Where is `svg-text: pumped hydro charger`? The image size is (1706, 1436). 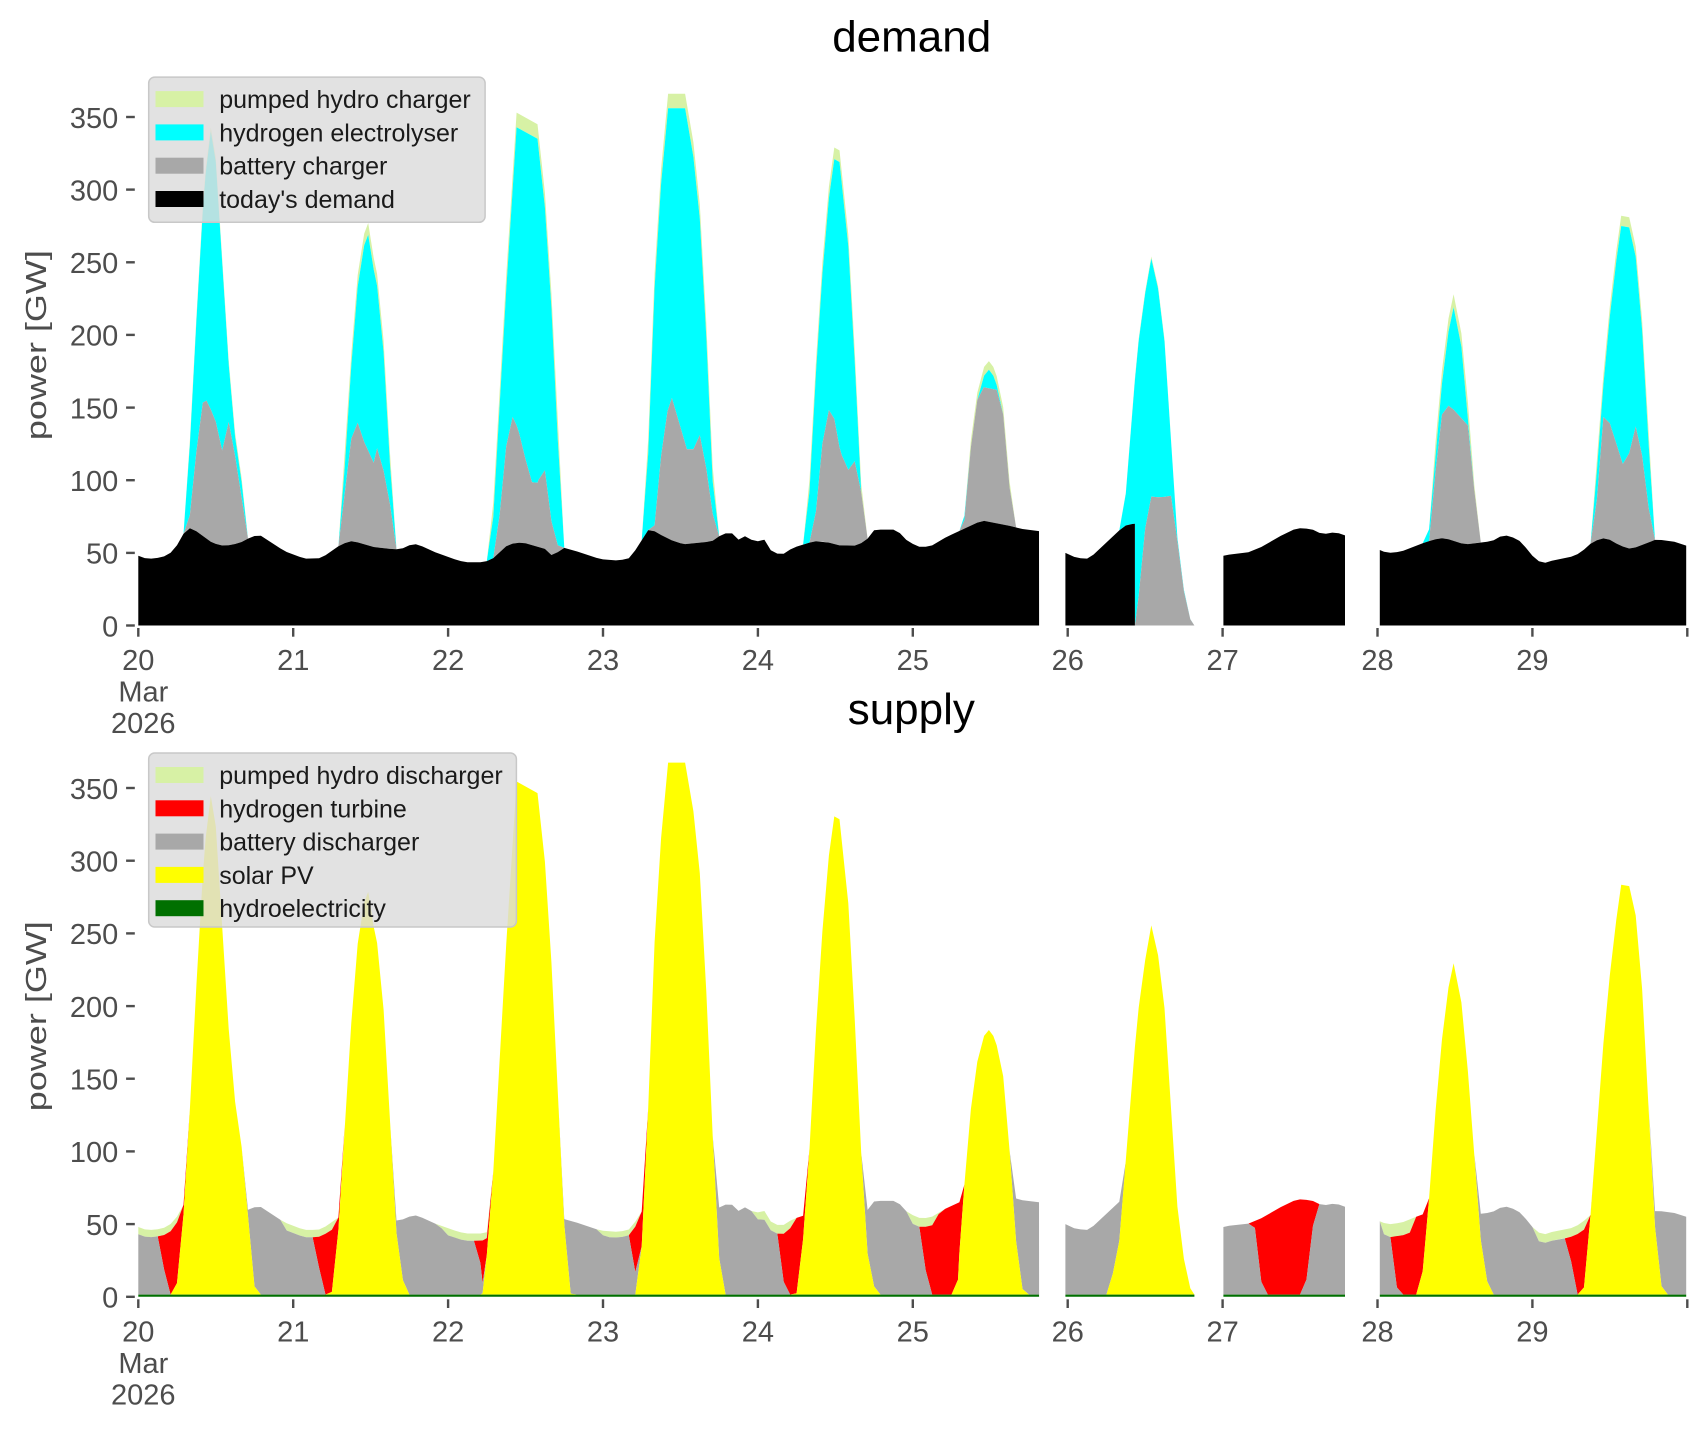
svg-text: pumped hydro charger is located at coordinates (345, 100).